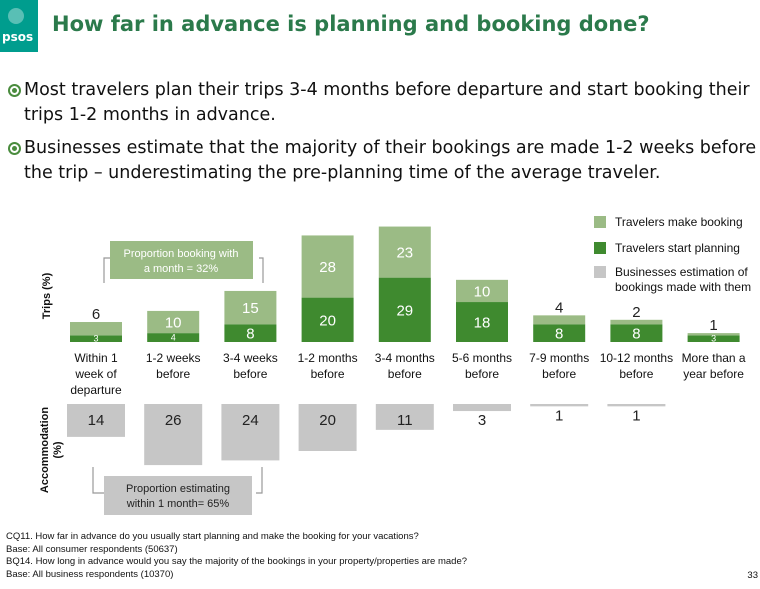  Describe the element at coordinates (681, 272) in the screenshot. I see `legend-label: Businesses estimation of` at that location.